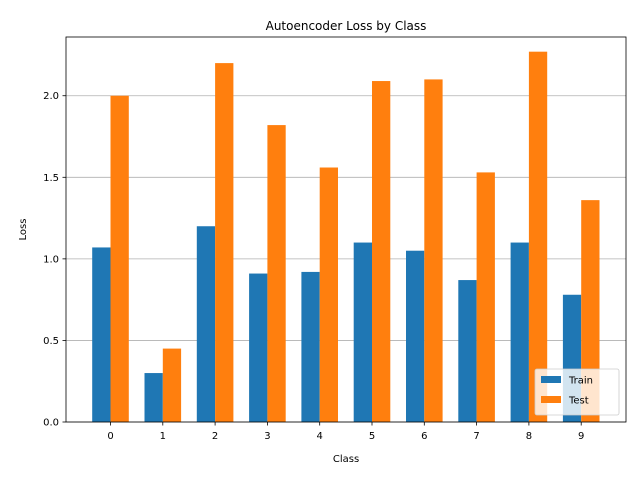  I want to click on legend-swatch-test, so click(551, 399).